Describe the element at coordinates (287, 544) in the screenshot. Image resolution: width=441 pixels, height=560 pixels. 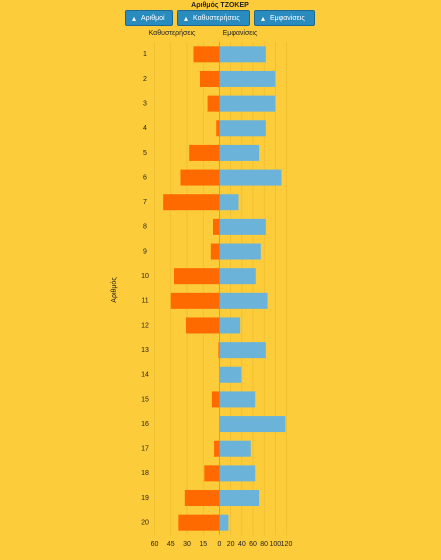
I see `x-tick-label: 120` at that location.